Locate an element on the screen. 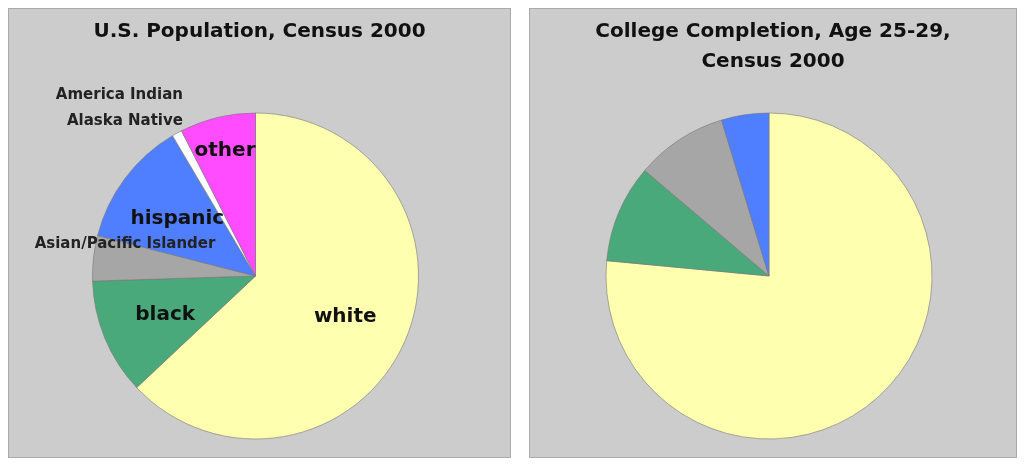  slice-label: America Indian Alaska Native is located at coordinates (119, 107).